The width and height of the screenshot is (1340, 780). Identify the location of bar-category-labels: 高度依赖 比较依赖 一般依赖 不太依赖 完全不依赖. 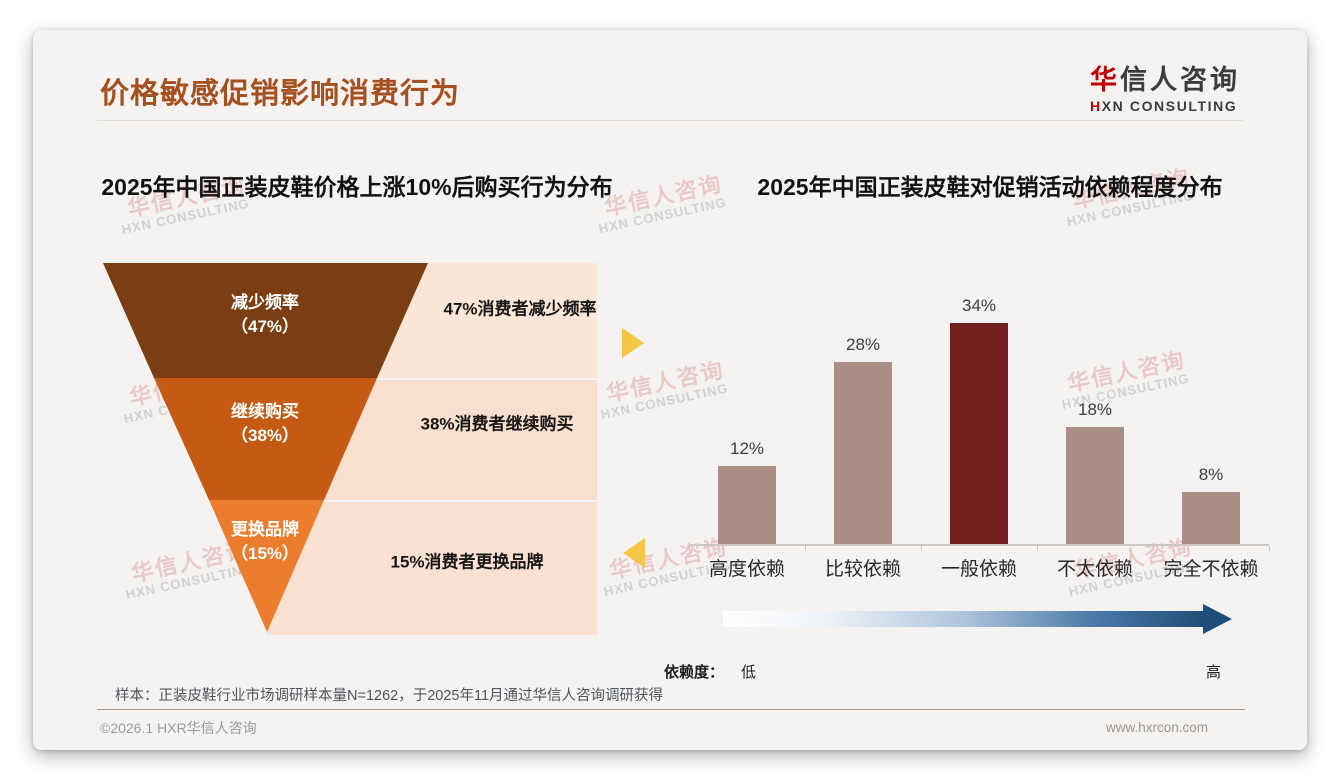
(979, 567).